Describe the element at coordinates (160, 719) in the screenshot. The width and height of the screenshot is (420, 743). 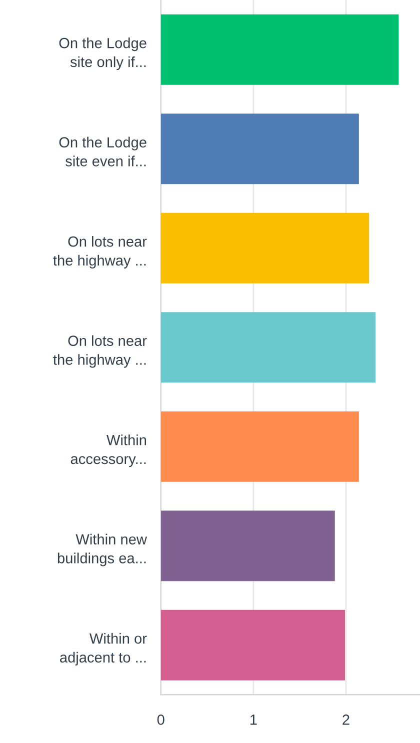
I see `x-tick-label: 0` at that location.